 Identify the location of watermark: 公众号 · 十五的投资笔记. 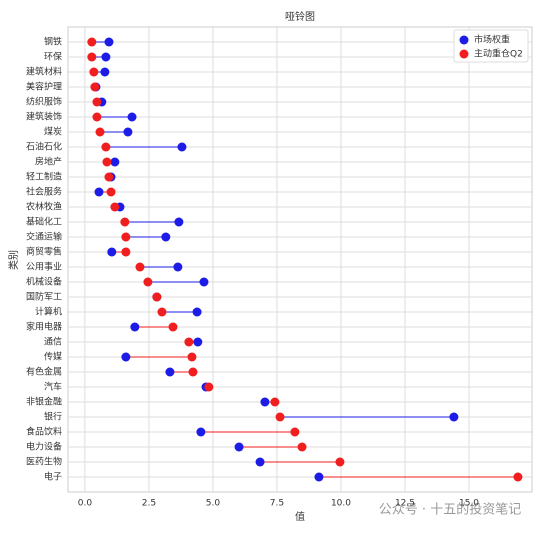
(450, 510).